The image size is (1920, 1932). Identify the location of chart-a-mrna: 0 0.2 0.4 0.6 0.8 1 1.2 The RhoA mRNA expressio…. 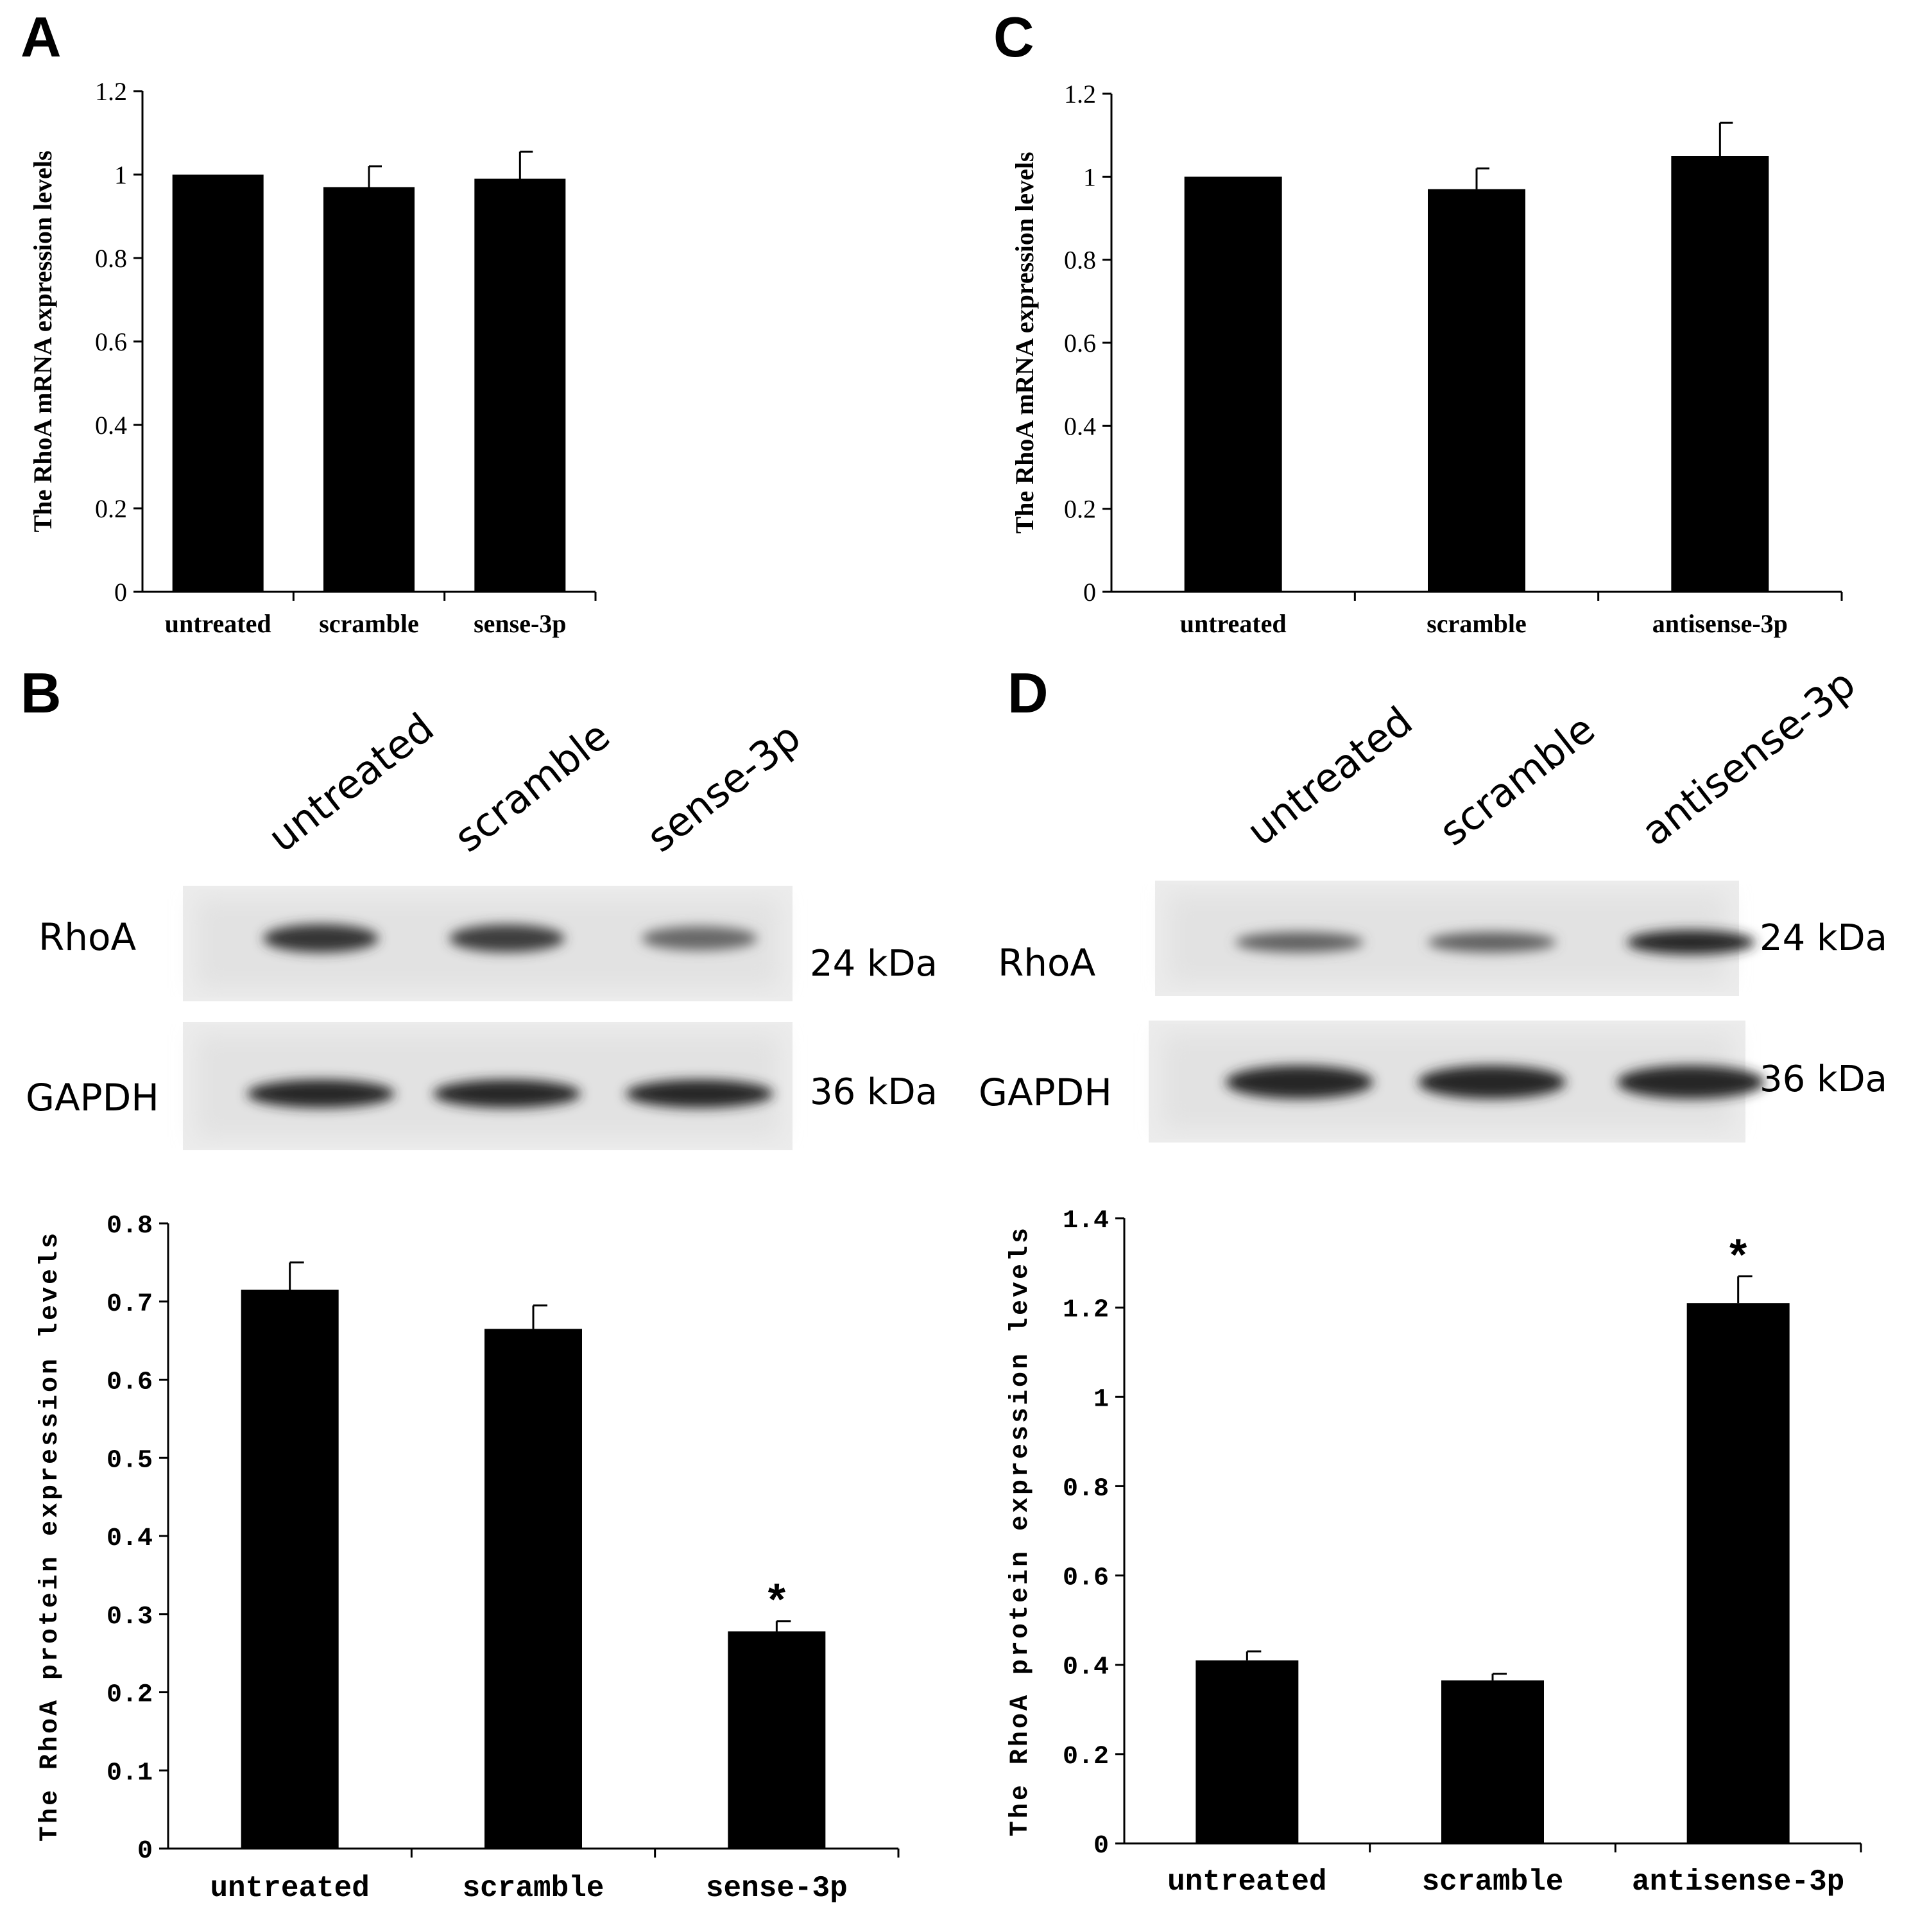
(312, 357).